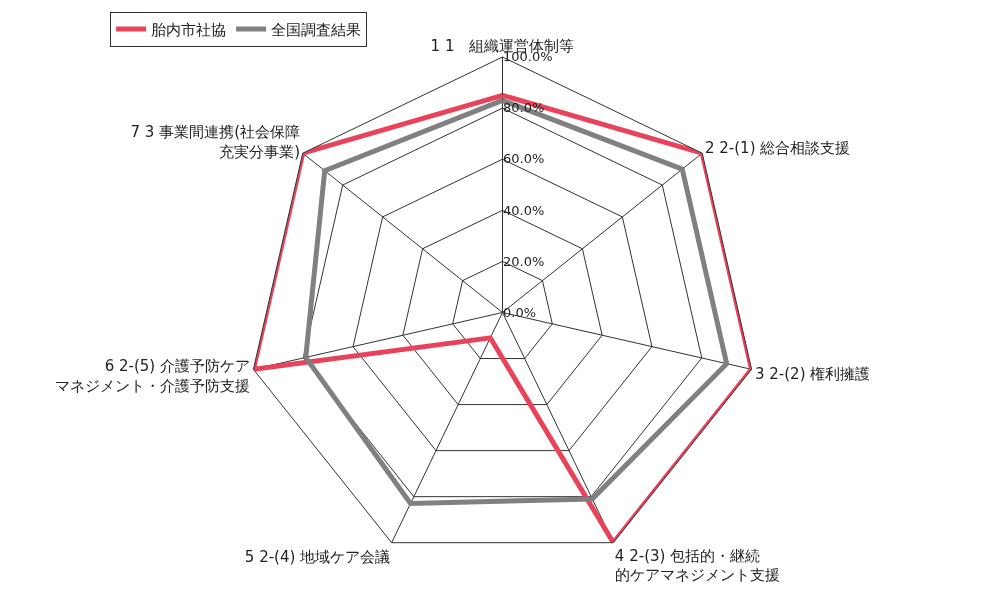  Describe the element at coordinates (189, 29) in the screenshot. I see `legend-label: 胎内市社協` at that location.